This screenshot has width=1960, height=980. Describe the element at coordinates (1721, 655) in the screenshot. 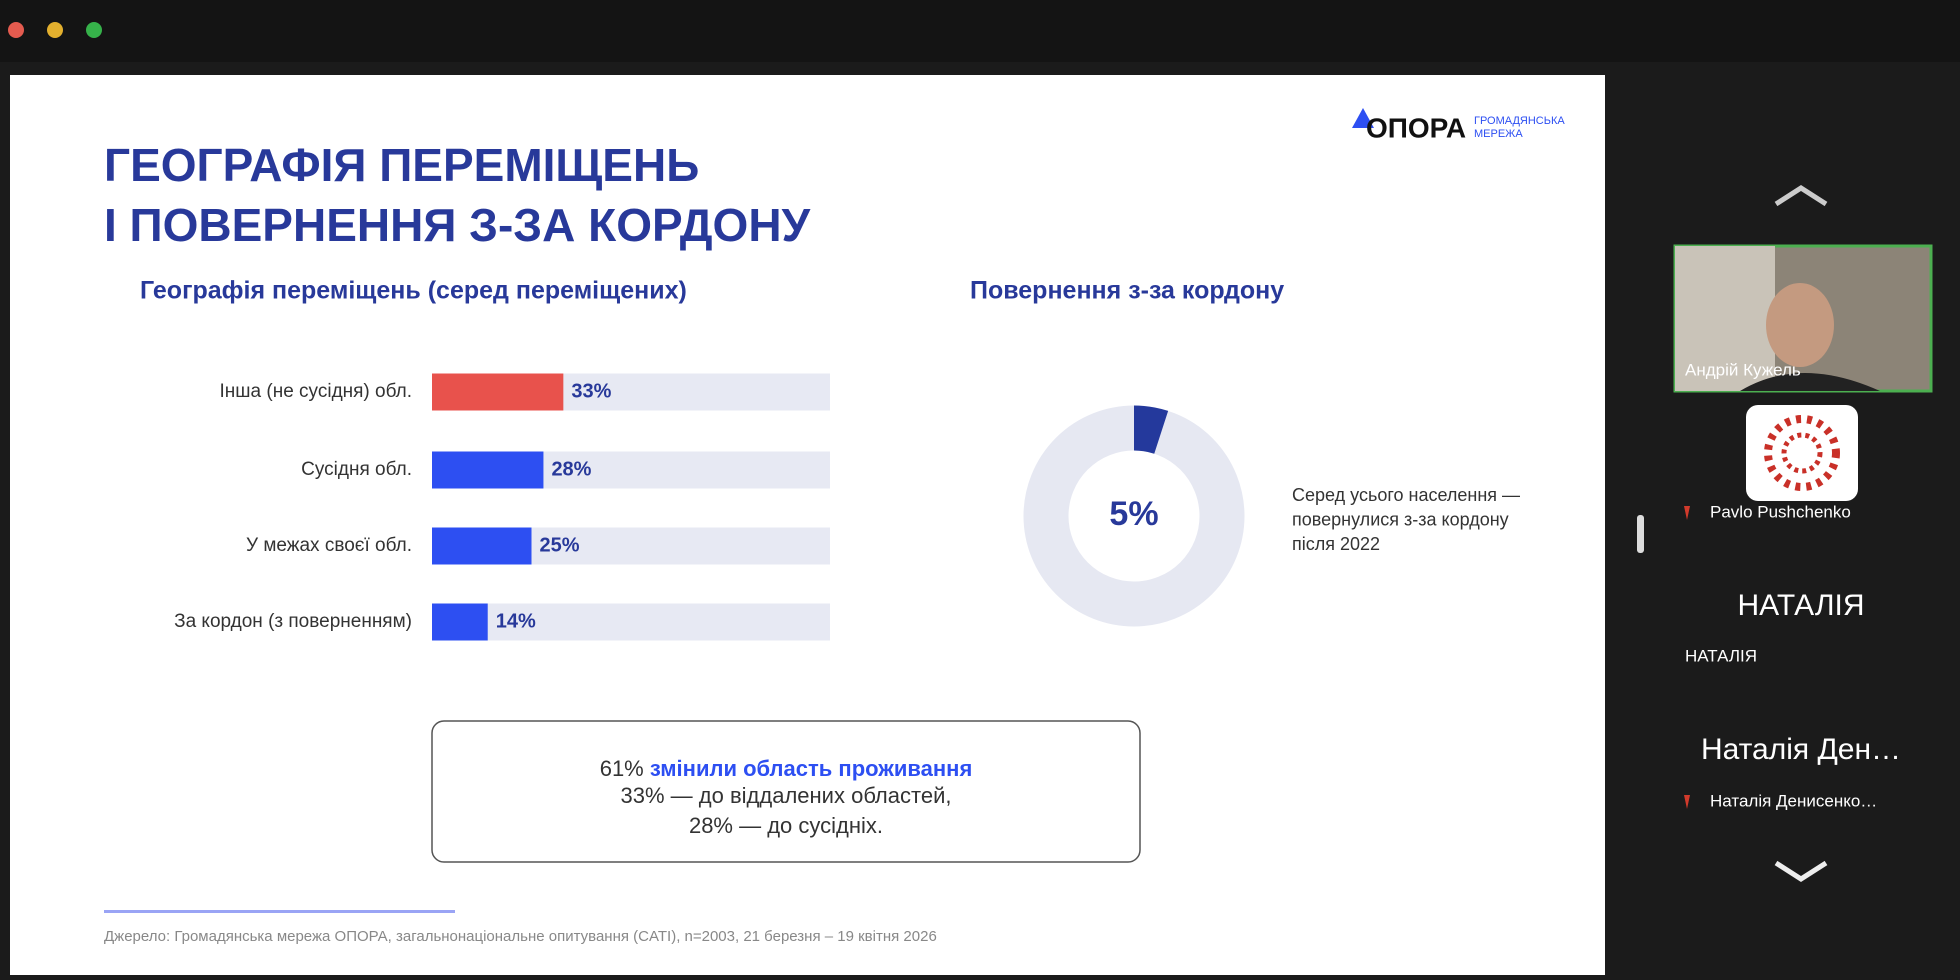

I see `participant-name: НАТАЛІЯ` at that location.